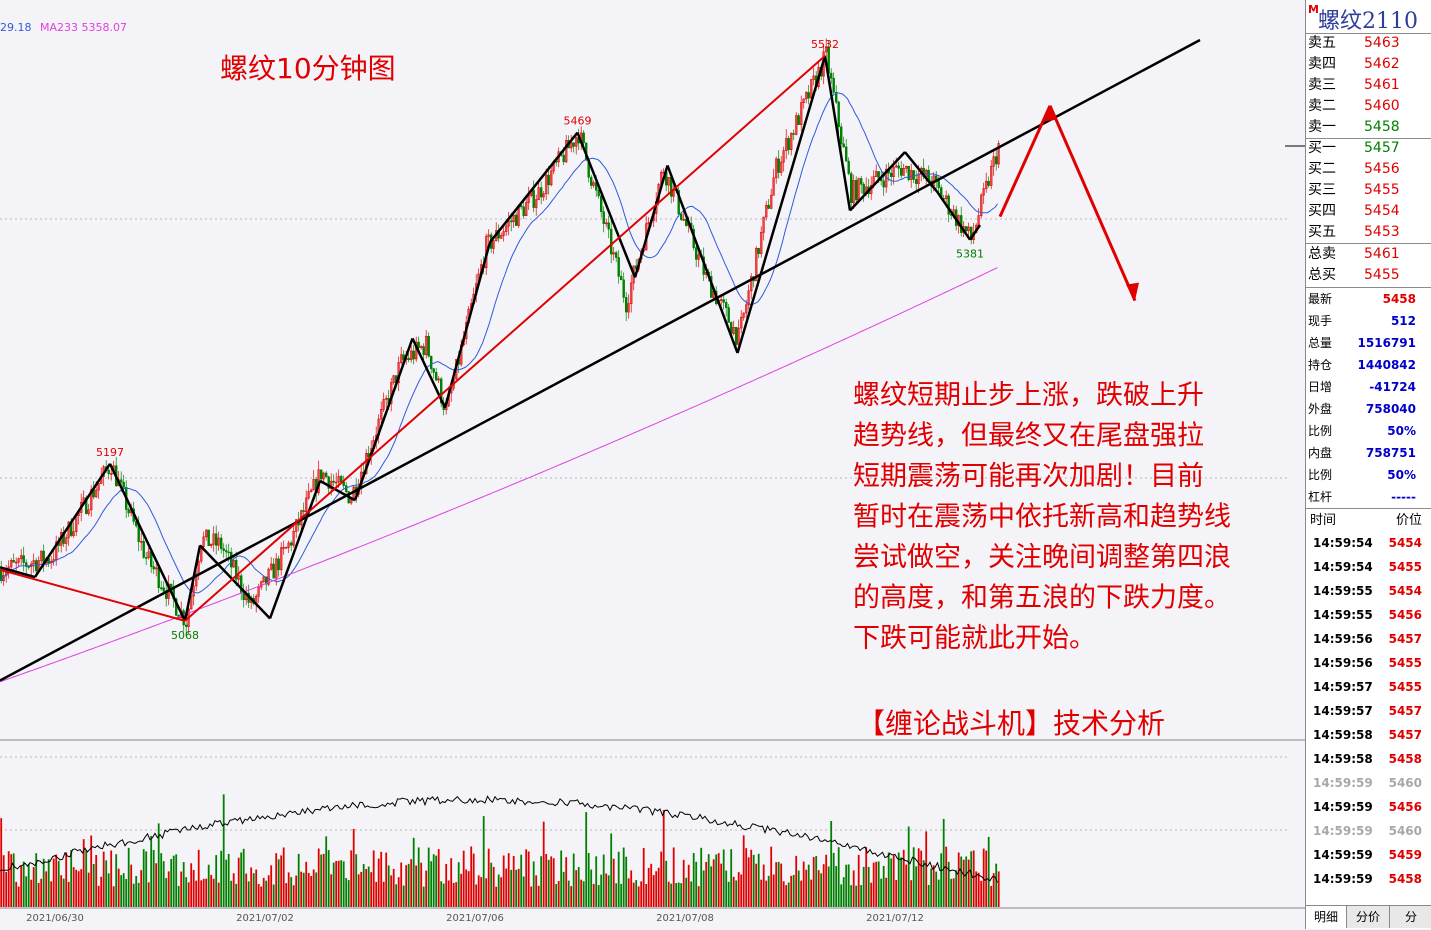 The image size is (1431, 930). Describe the element at coordinates (1405, 807) in the screenshot. I see `tick-price: 5456` at that location.